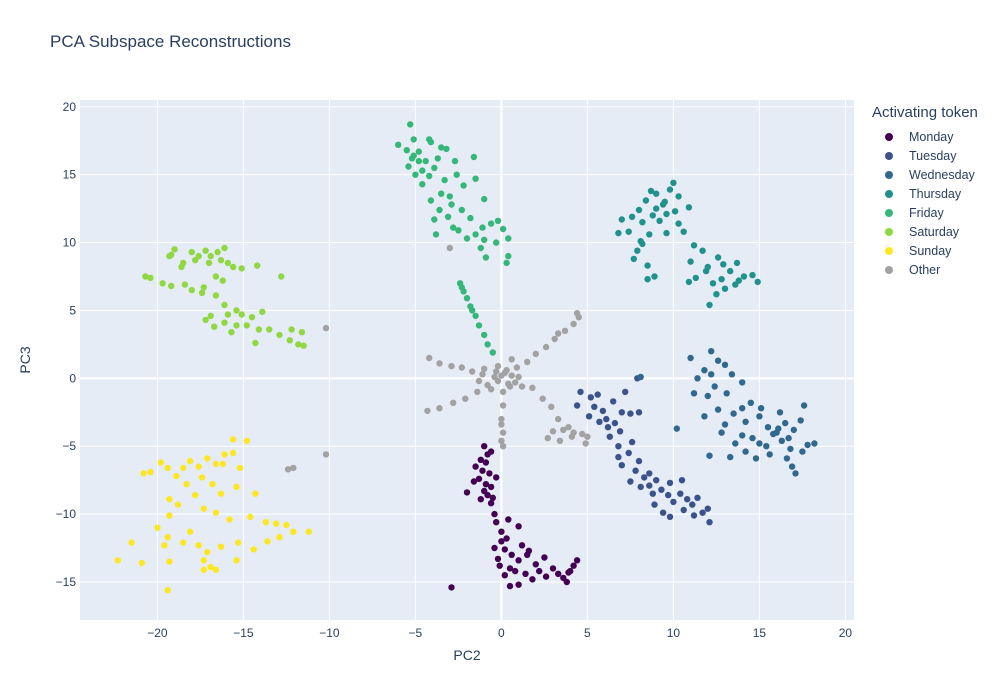  Describe the element at coordinates (925, 136) in the screenshot. I see `legend-item-monday: Monday` at that location.